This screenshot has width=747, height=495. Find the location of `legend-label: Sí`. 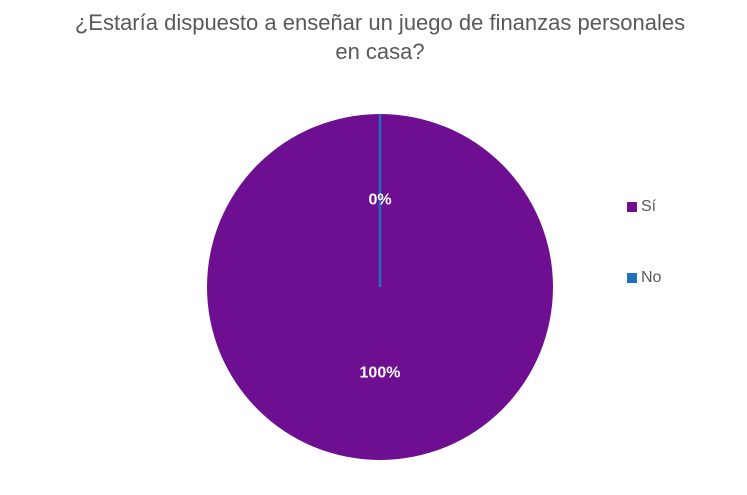

legend-label: Sí is located at coordinates (649, 206).